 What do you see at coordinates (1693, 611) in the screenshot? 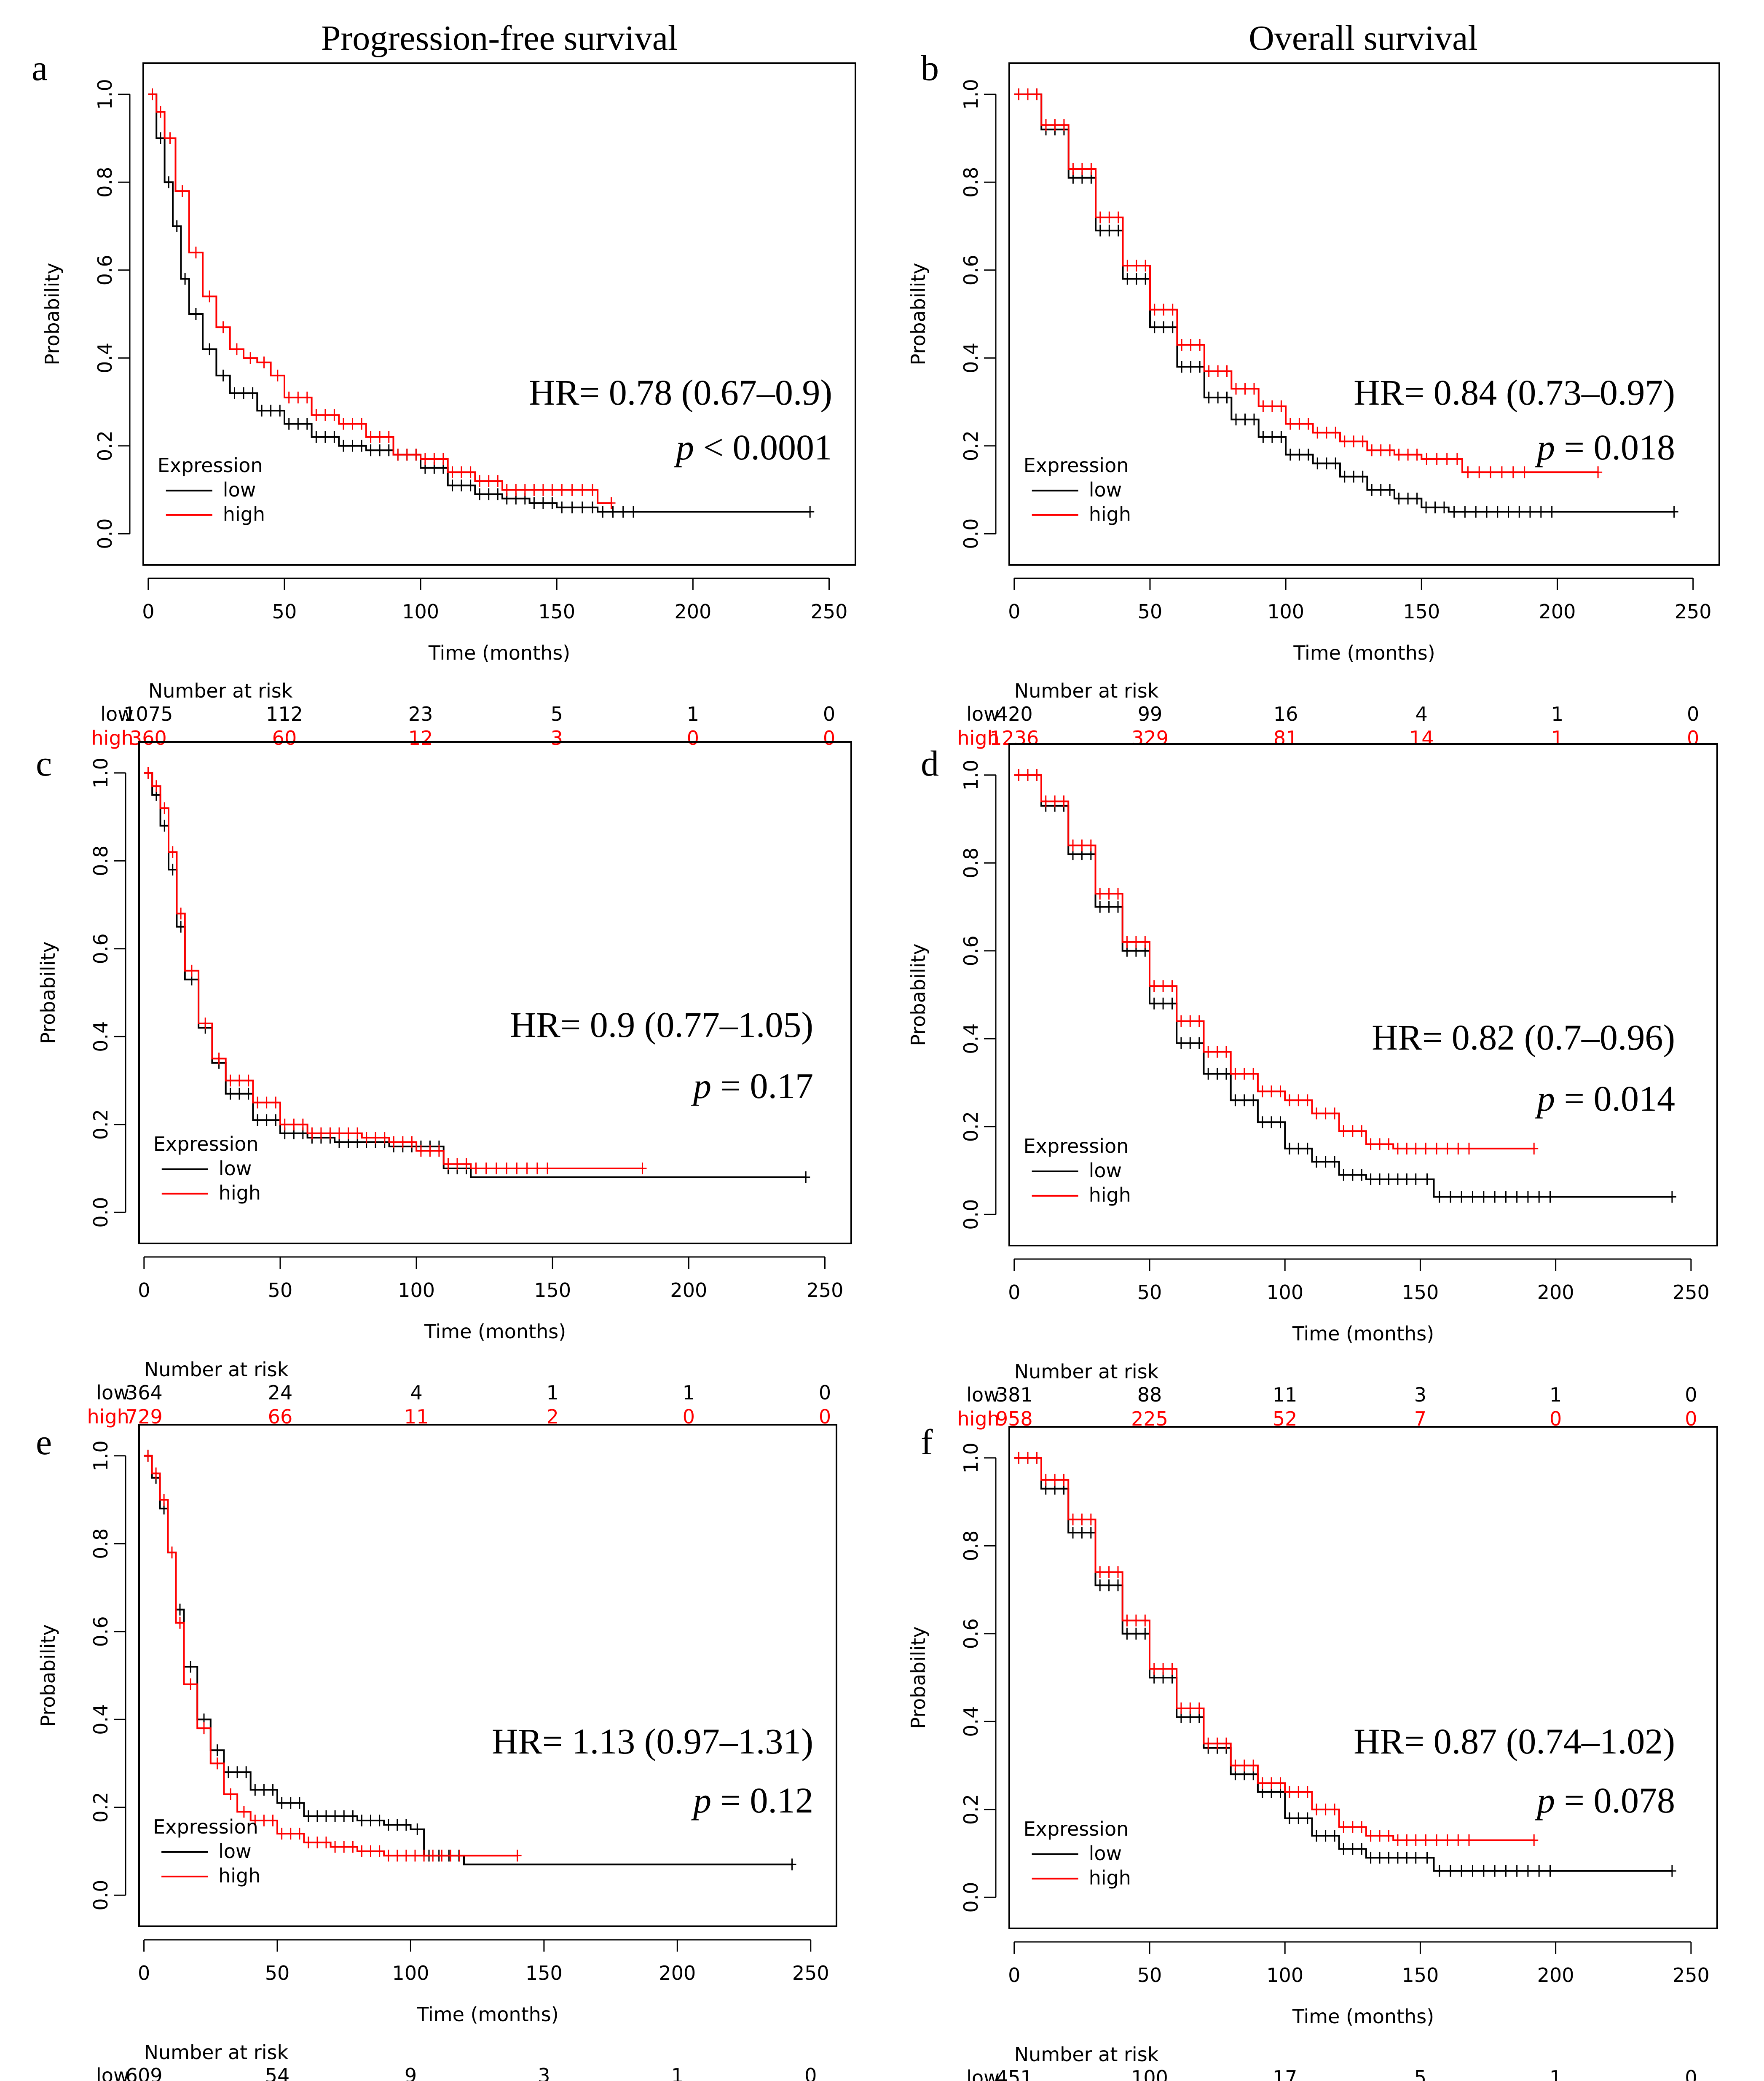
I see `x-tick-label: 250` at bounding box center [1693, 611].